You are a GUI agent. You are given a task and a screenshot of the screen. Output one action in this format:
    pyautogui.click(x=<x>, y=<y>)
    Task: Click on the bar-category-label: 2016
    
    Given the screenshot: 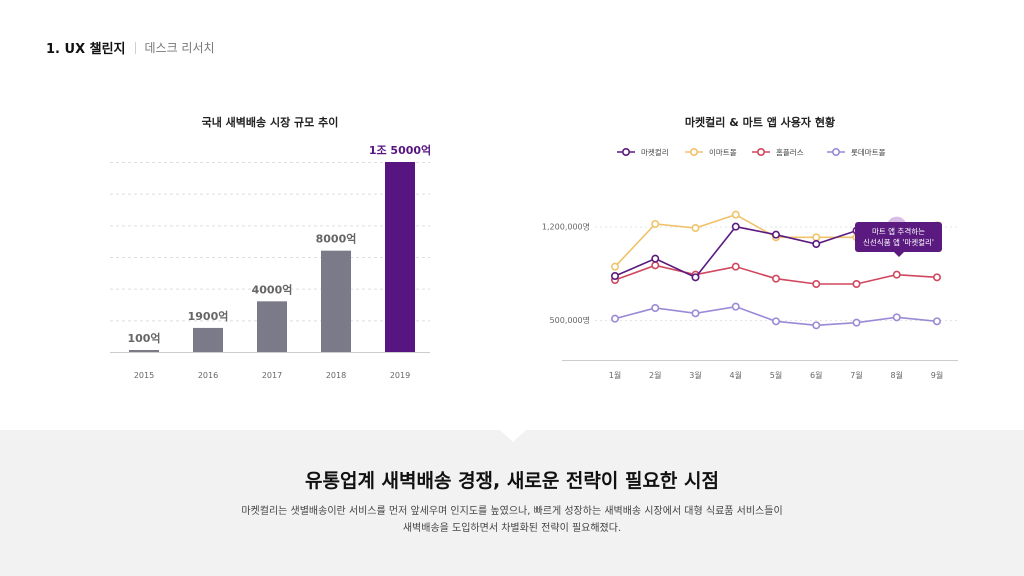 What is the action you would take?
    pyautogui.click(x=208, y=375)
    